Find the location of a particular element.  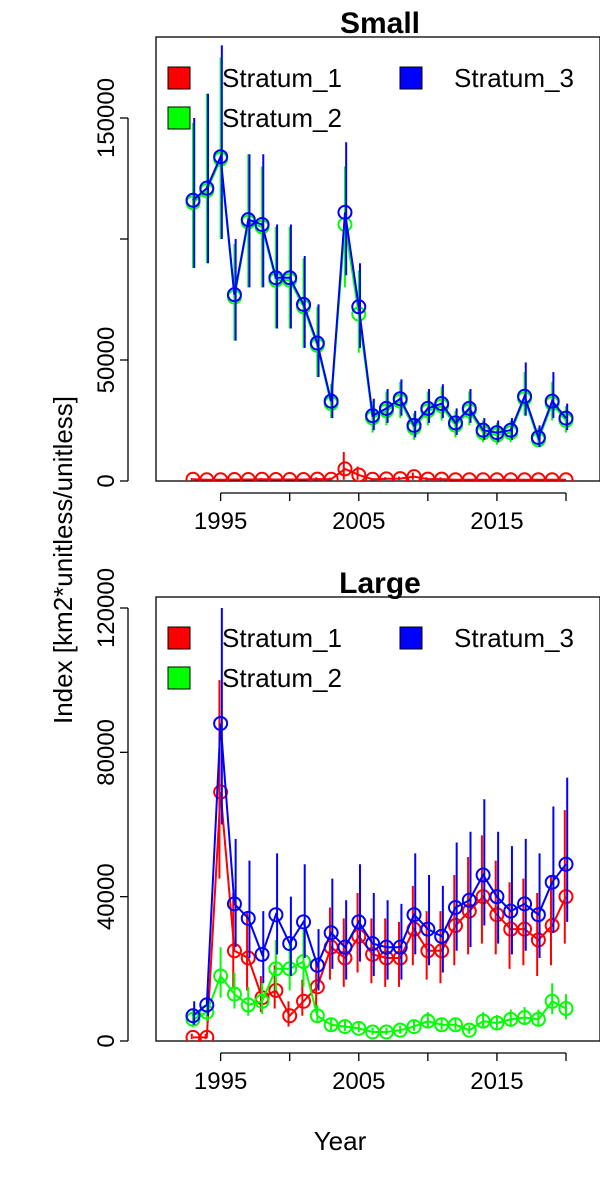

legend-item-stratum_2: Stratum_2 is located at coordinates (254, 118).